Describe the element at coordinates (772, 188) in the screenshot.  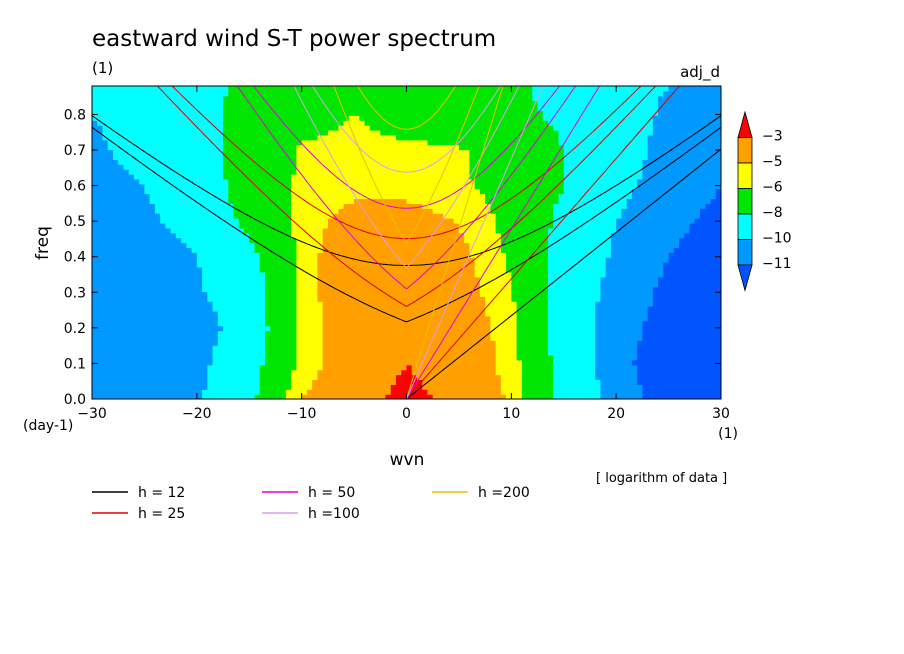
I see `colorbar-label: −6` at that location.